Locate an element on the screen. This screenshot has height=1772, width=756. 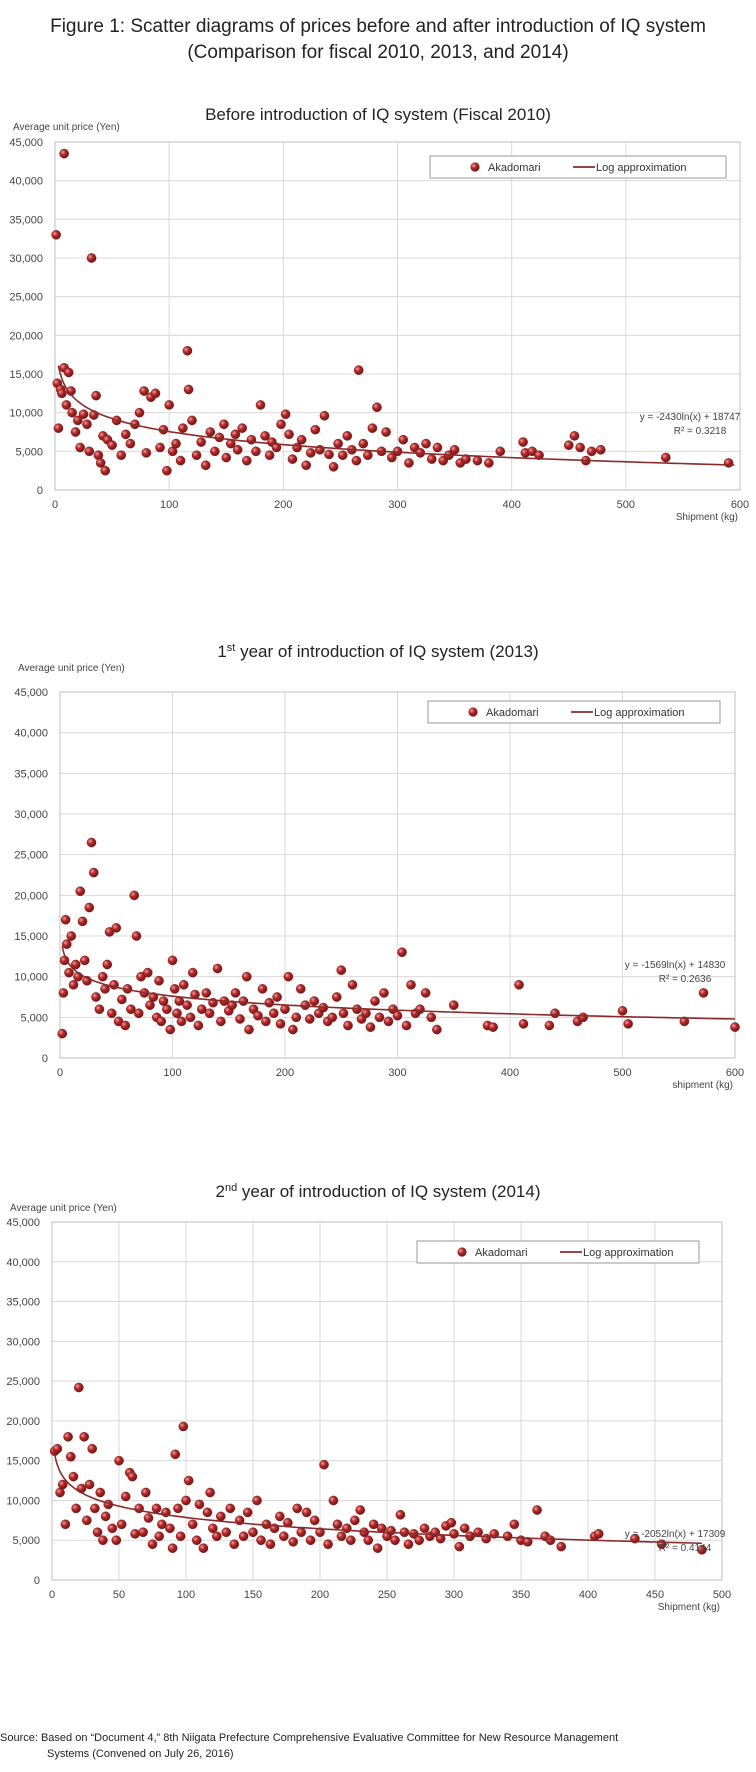
legend-box is located at coordinates (558, 1252).